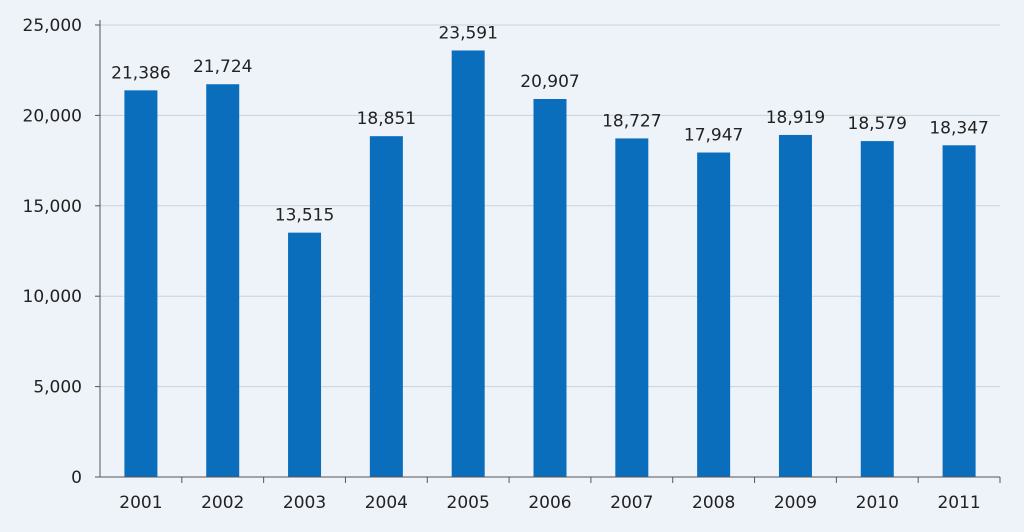 The height and width of the screenshot is (532, 1024). What do you see at coordinates (549, 82) in the screenshot?
I see `data-label: 20,907` at bounding box center [549, 82].